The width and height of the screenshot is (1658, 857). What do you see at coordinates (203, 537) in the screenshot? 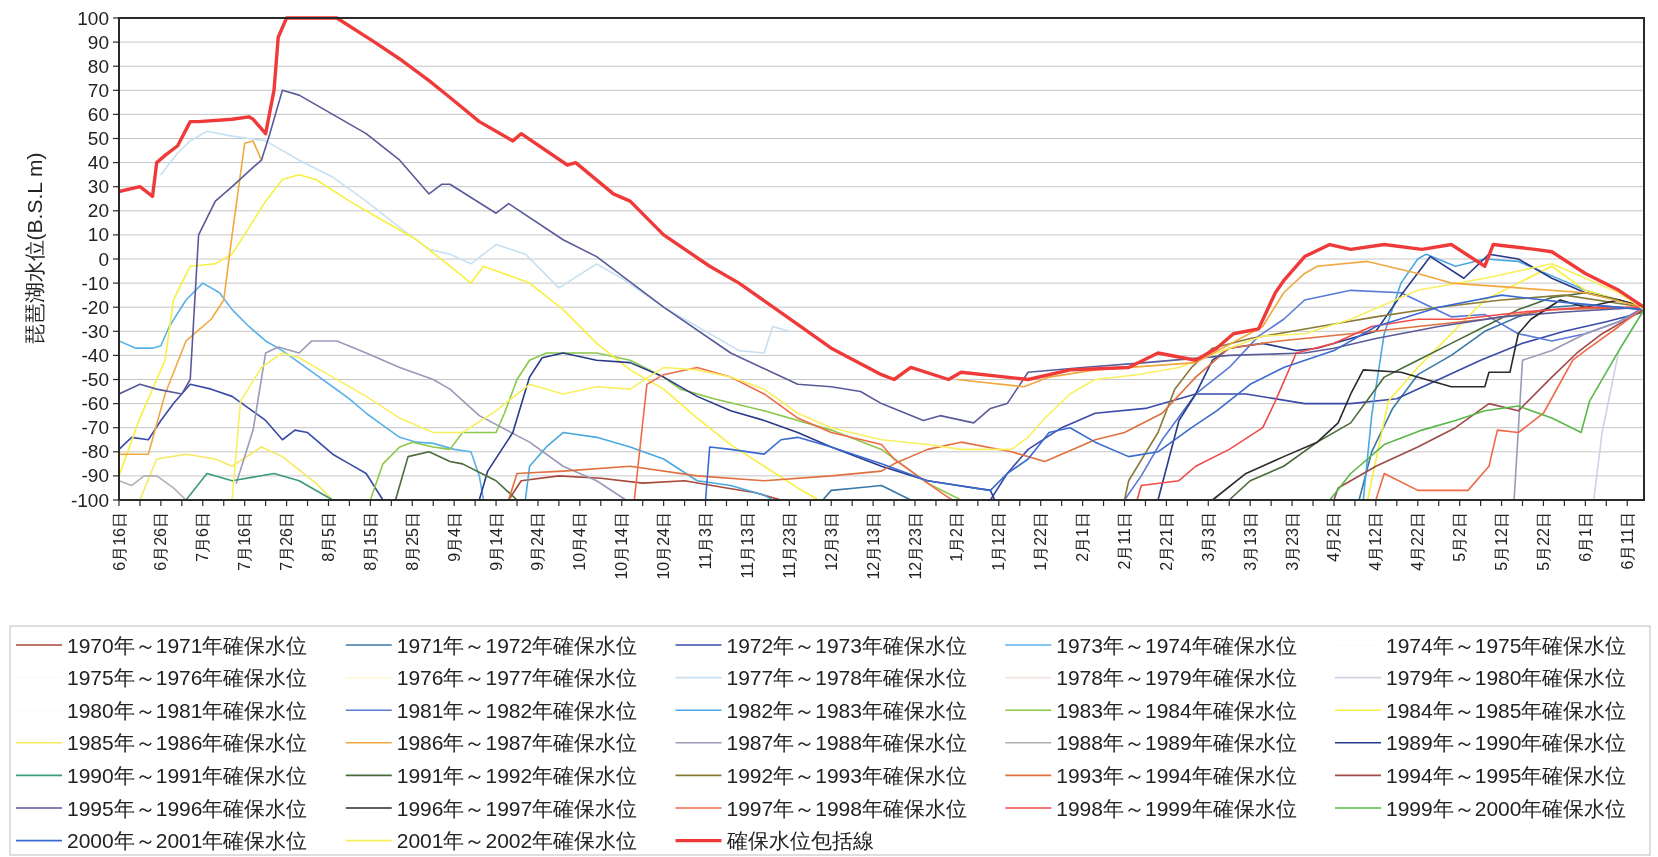
I see `x-tick-label: 7月6日` at bounding box center [203, 537].